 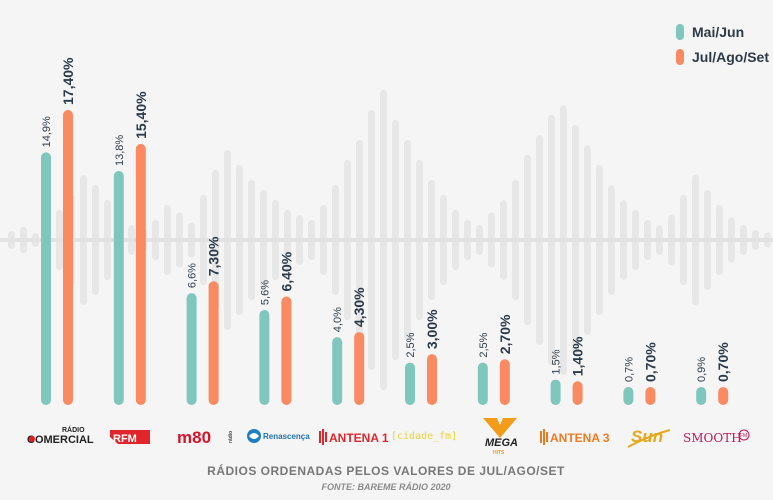 What do you see at coordinates (120, 150) in the screenshot?
I see `value-label-mai-jun-1: 13,8%` at bounding box center [120, 150].